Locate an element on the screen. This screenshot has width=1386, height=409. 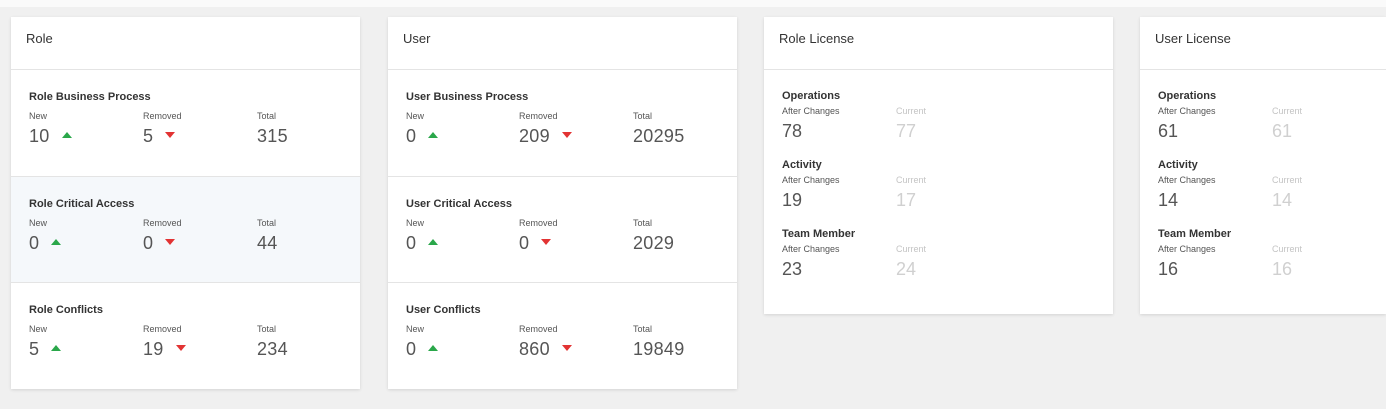
total-metric: Total 315 is located at coordinates (272, 129).